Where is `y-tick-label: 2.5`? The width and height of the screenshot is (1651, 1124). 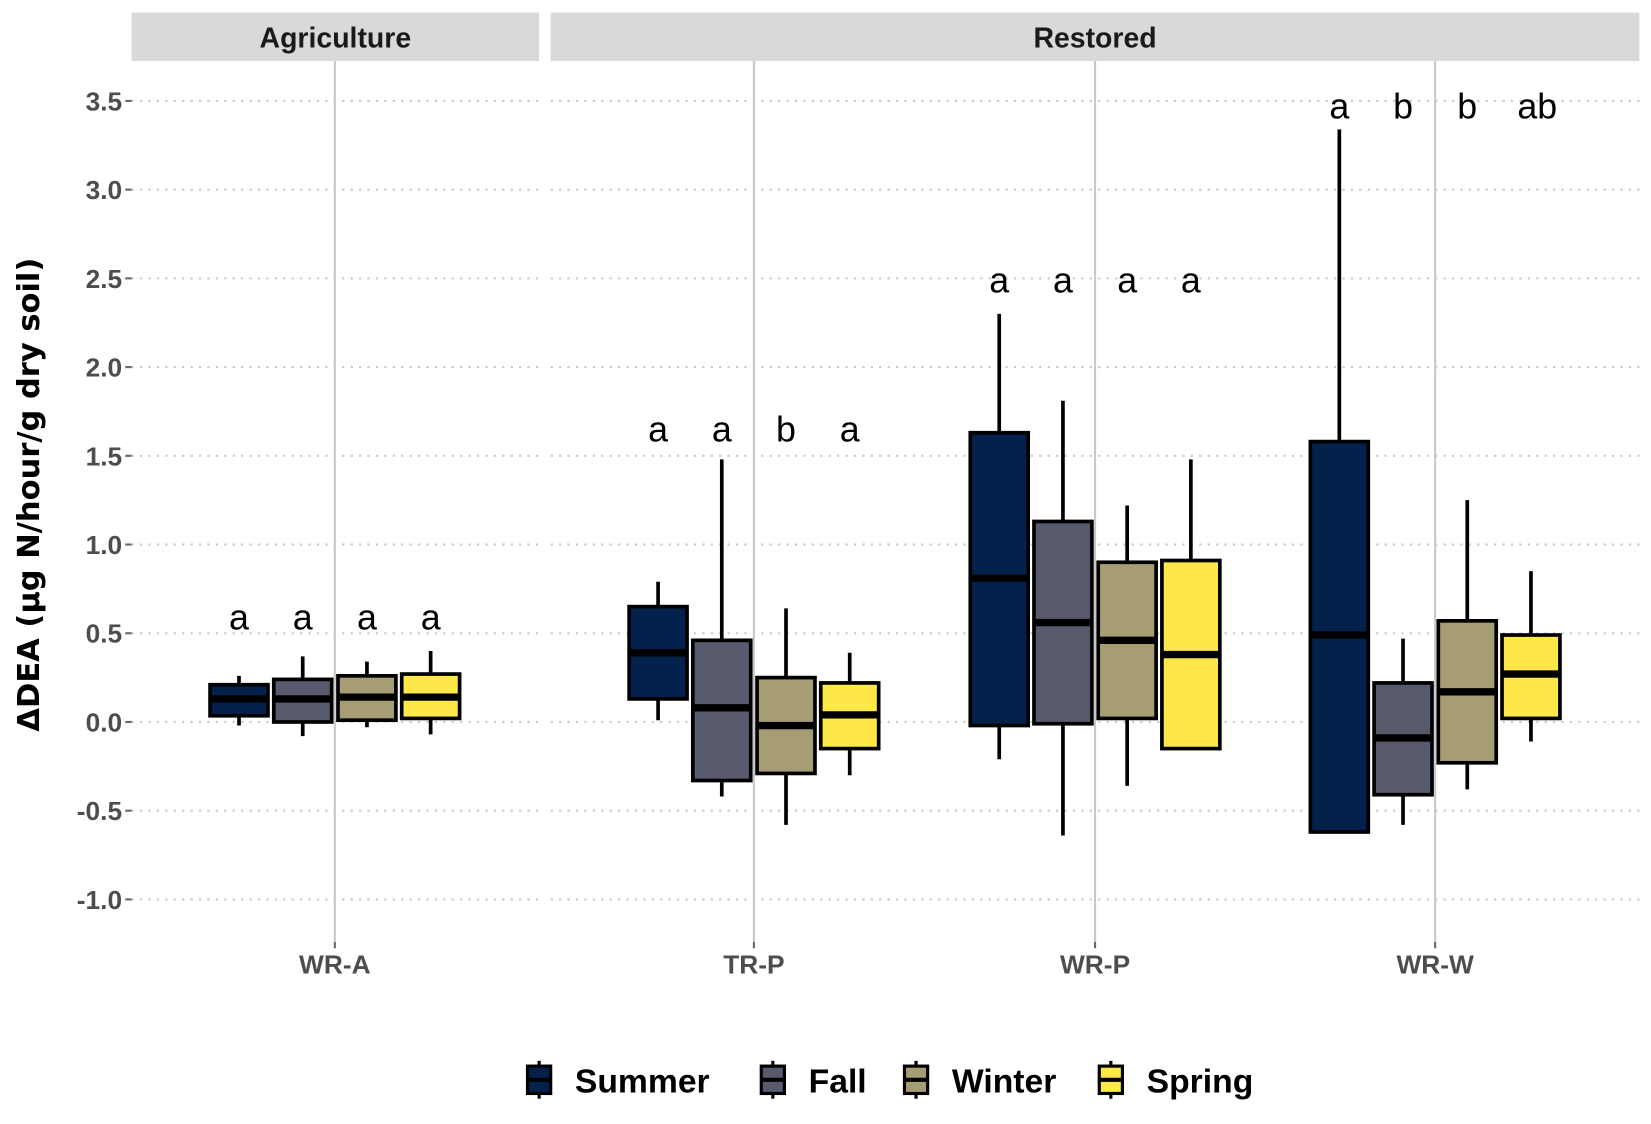
y-tick-label: 2.5 is located at coordinates (104, 279).